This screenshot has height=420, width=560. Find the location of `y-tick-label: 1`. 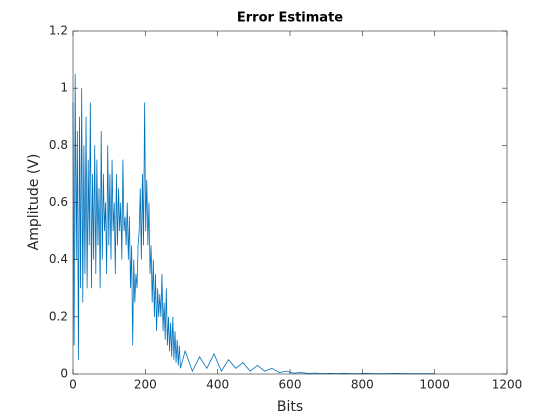

y-tick-label: 1 is located at coordinates (64, 88).